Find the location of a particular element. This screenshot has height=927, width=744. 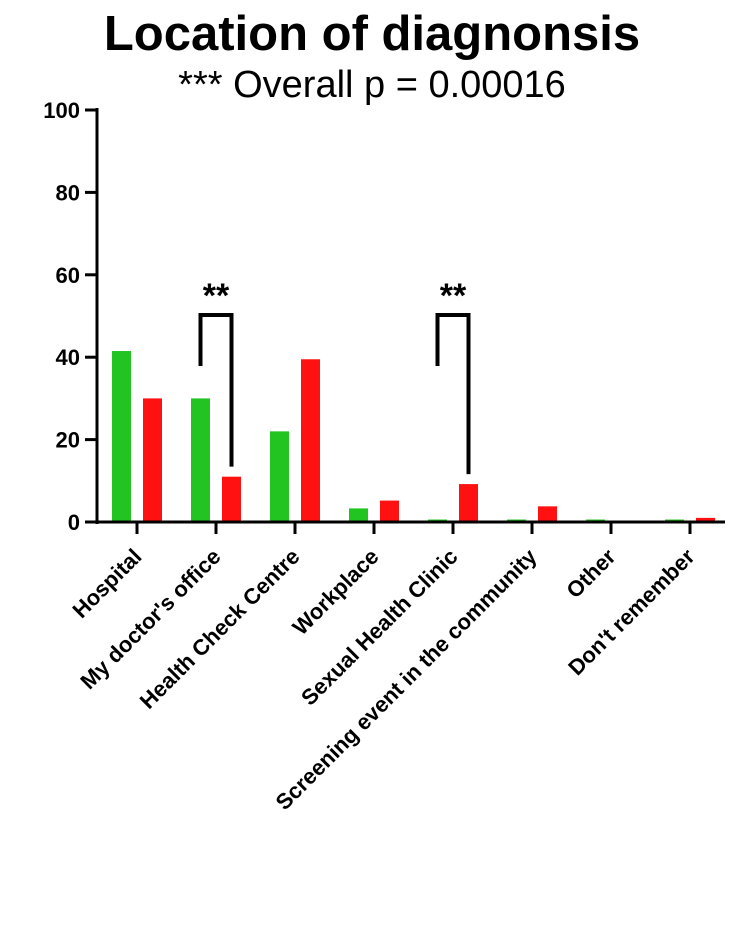

x-tick-label-4: Sexual Health Clinic is located at coordinates (379, 627).